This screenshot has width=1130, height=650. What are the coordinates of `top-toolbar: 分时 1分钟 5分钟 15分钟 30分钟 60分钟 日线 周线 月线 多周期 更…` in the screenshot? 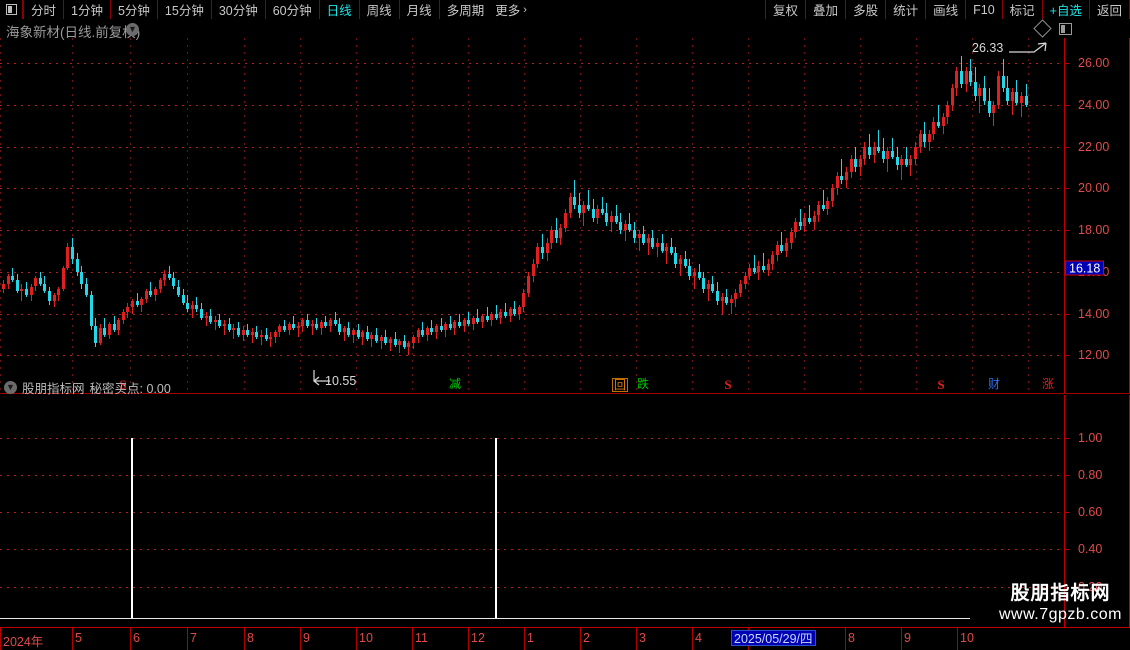 It's located at (565, 9).